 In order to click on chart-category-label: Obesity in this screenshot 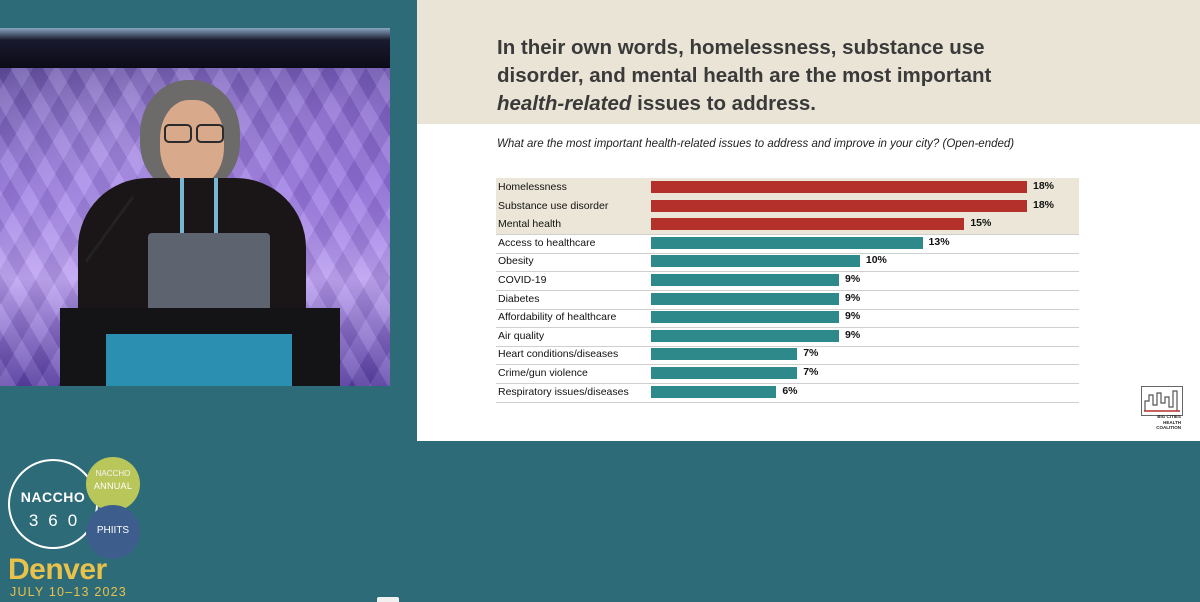, I will do `click(516, 261)`.